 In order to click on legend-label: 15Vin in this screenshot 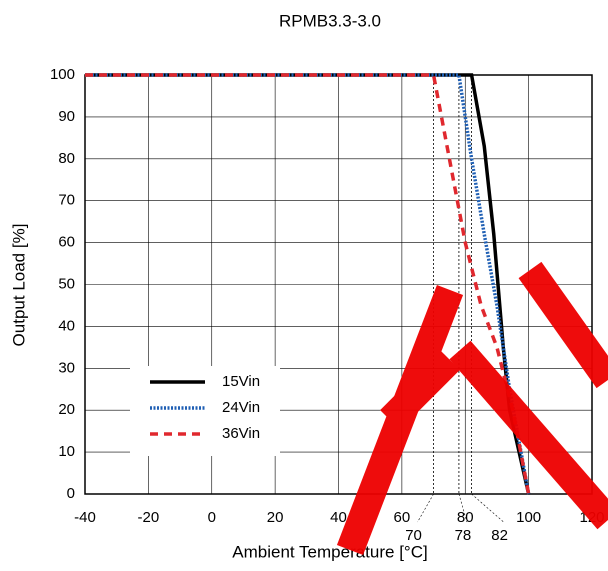, I will do `click(241, 381)`.